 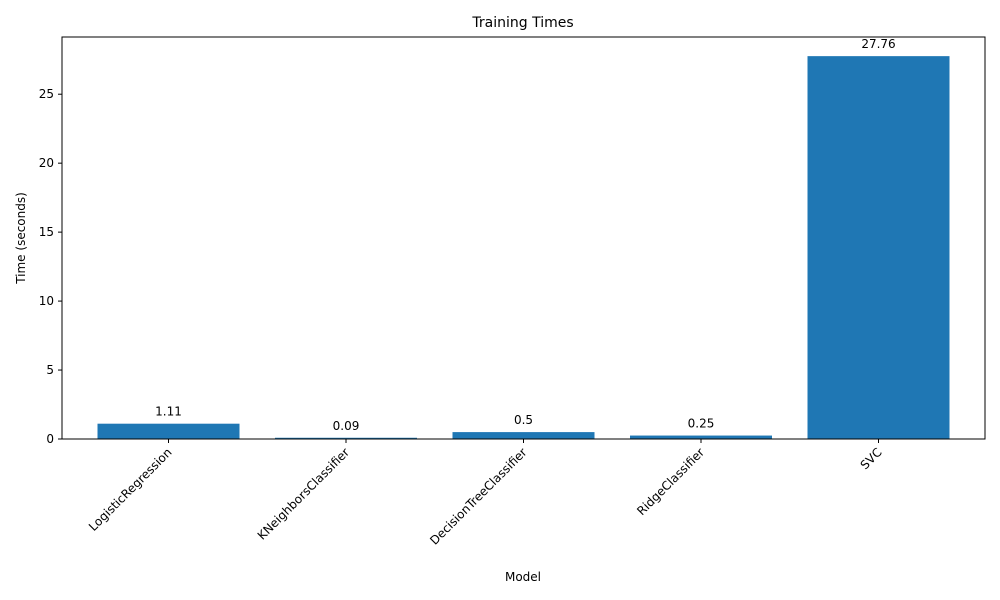 I want to click on chart-title: Training Times, so click(x=522, y=23).